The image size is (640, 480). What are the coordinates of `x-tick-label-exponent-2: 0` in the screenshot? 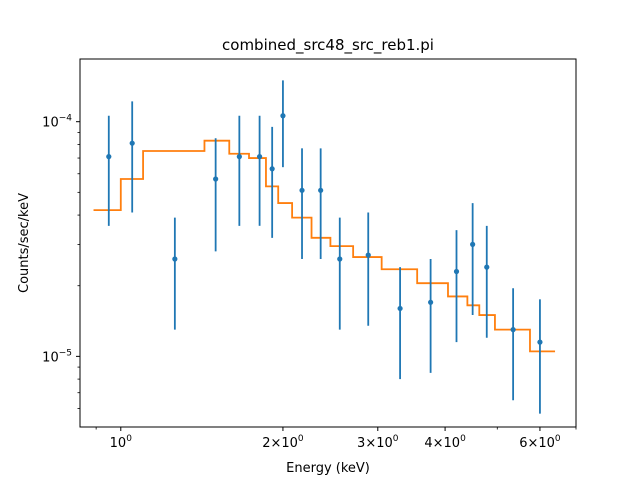 It's located at (396, 439).